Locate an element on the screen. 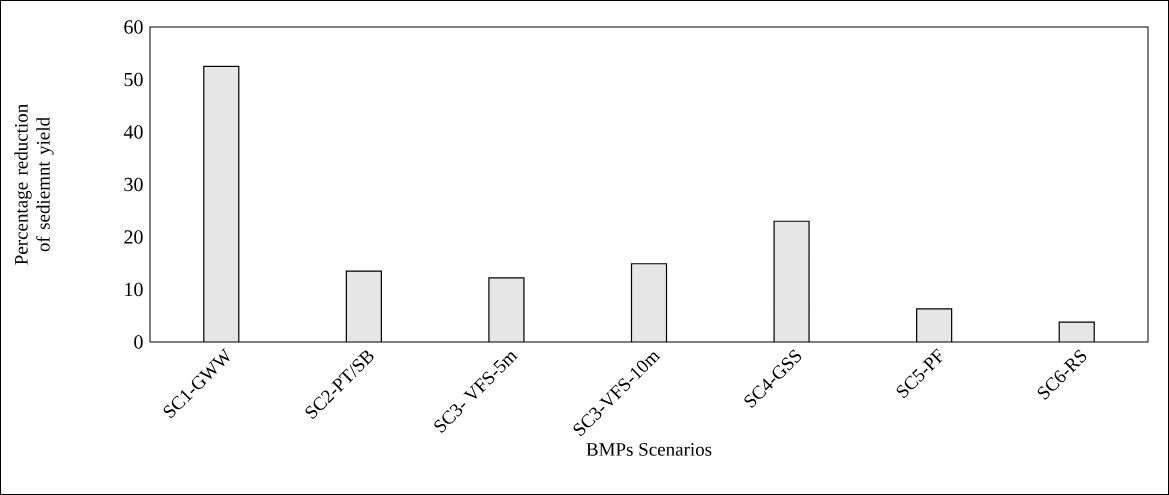 This screenshot has height=495, width=1169. y-tick-label: 10 is located at coordinates (134, 289).